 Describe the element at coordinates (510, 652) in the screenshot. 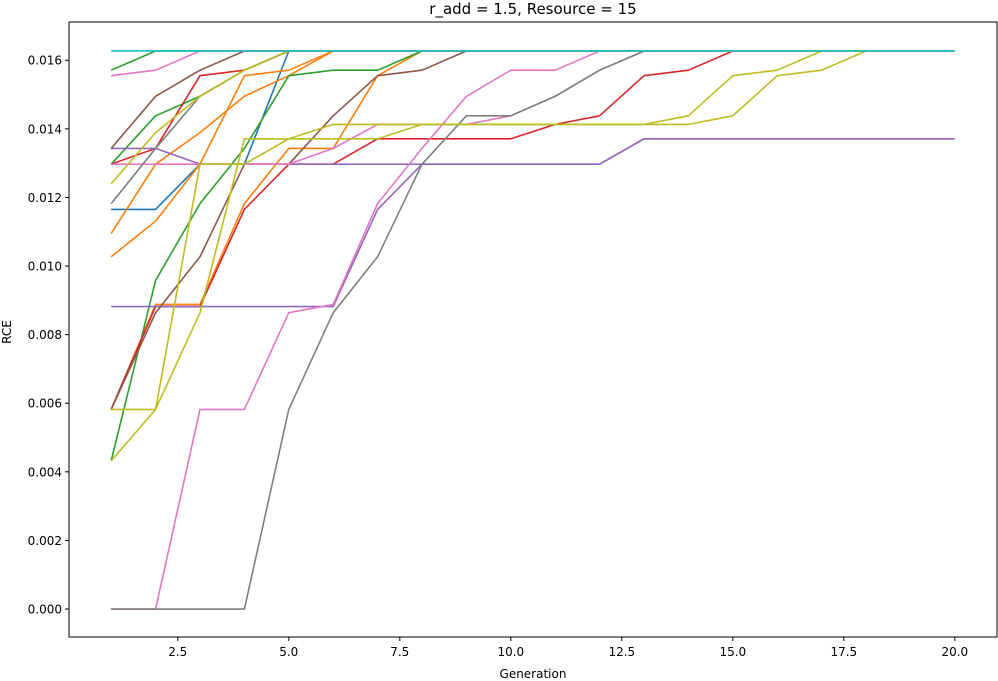

I see `x-tick-label: 10.0` at that location.